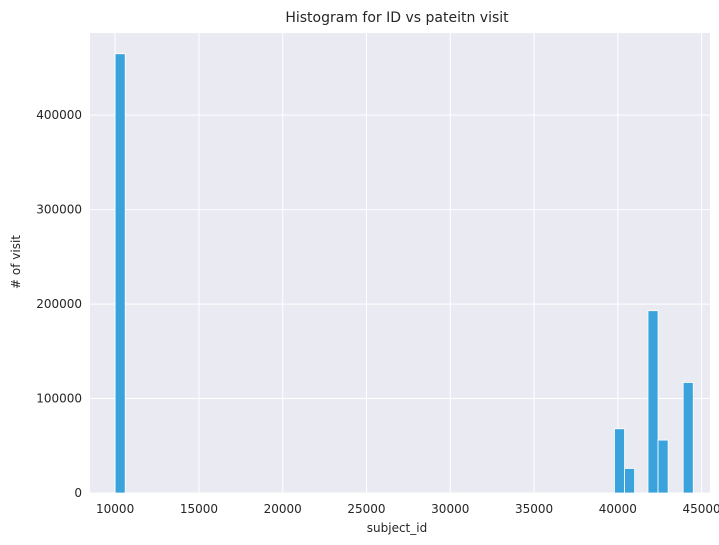 The height and width of the screenshot is (545, 719). Describe the element at coordinates (366, 509) in the screenshot. I see `x-tick-label: 25000` at that location.